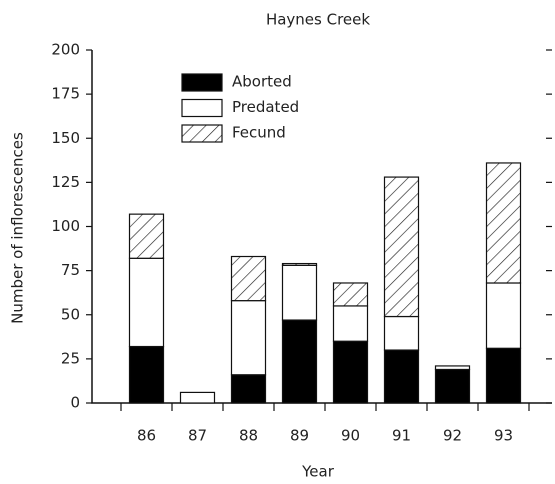 Image resolution: width=555 pixels, height=484 pixels. I want to click on y-tick-label: 50, so click(70, 314).